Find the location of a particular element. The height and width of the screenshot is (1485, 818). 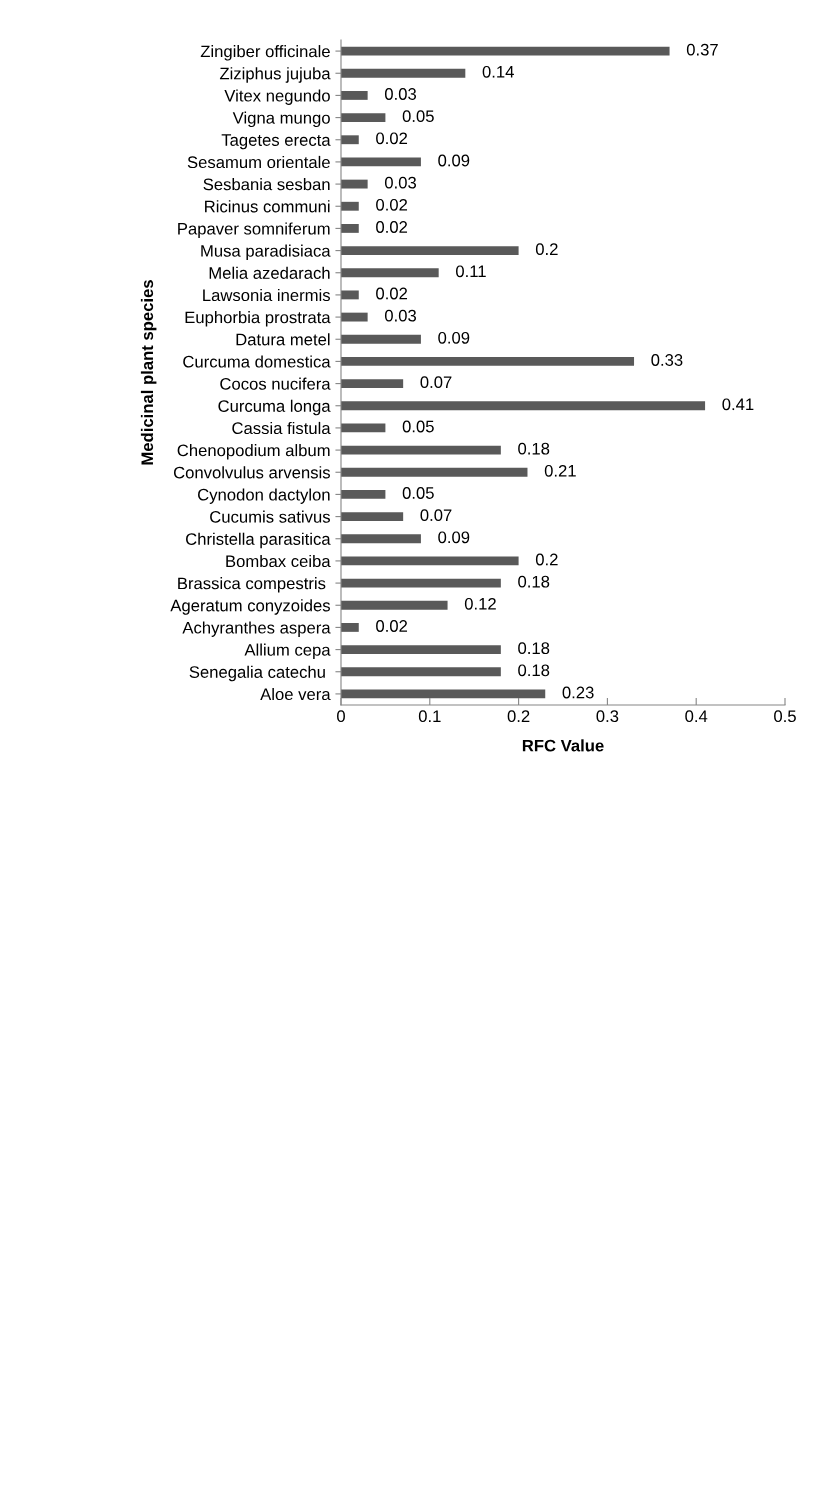

x-tick-label: 0.3 is located at coordinates (607, 716).